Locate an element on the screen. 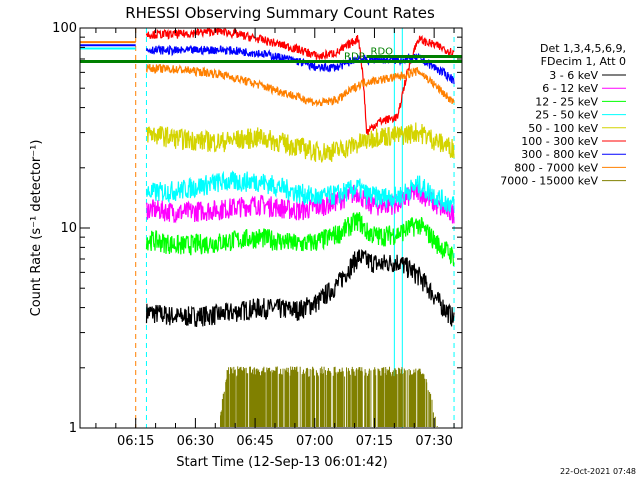 Image resolution: width=640 pixels, height=480 pixels. series-50-100-kev is located at coordinates (300, 142).